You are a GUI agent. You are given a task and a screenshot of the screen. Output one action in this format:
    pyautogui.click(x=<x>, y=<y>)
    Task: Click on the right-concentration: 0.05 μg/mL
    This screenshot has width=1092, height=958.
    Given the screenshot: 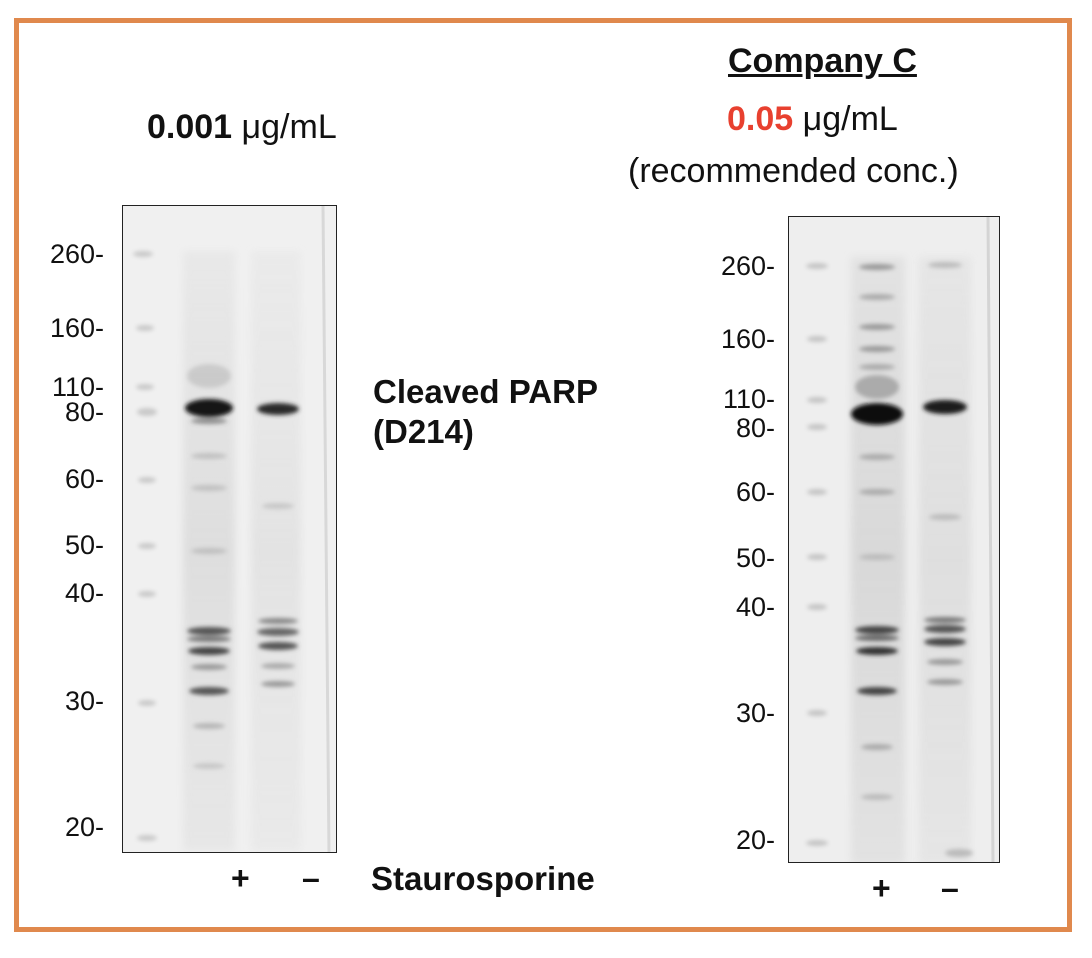 What is the action you would take?
    pyautogui.click(x=812, y=119)
    